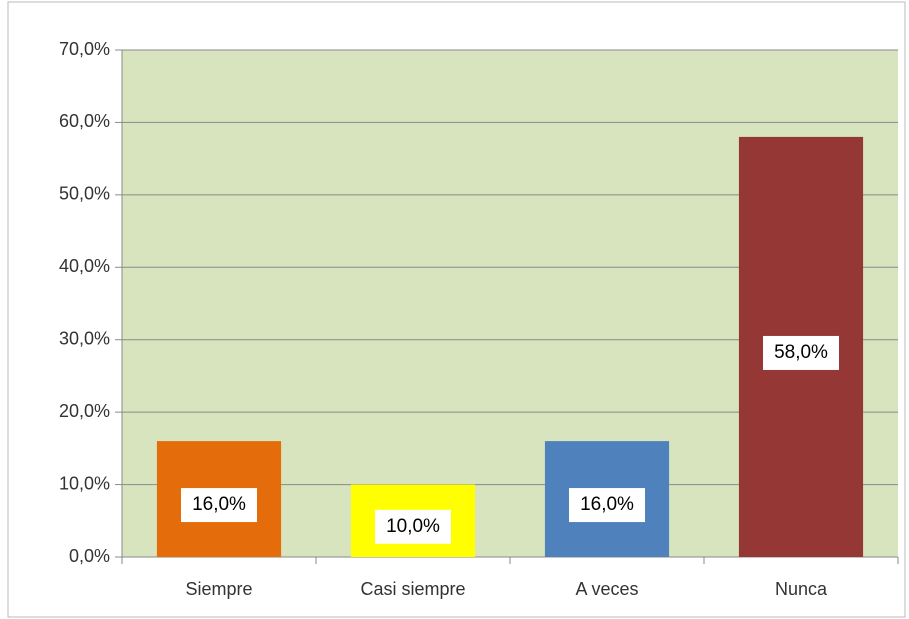 The width and height of the screenshot is (909, 619). I want to click on x-tick-label: Casi siempre, so click(412, 589).